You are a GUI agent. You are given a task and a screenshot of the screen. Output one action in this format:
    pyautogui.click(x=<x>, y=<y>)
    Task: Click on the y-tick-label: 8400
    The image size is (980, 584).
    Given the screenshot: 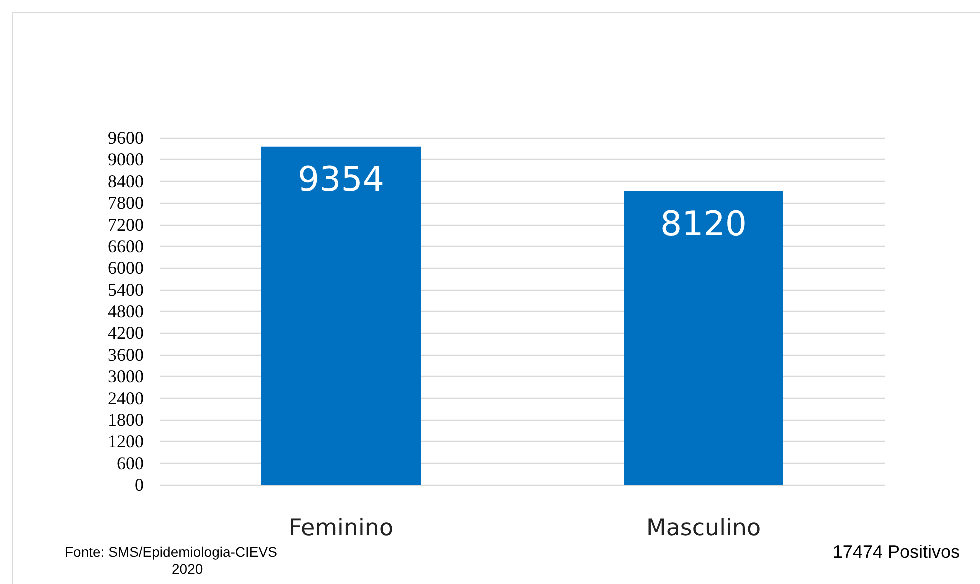 What is the action you would take?
    pyautogui.click(x=126, y=181)
    